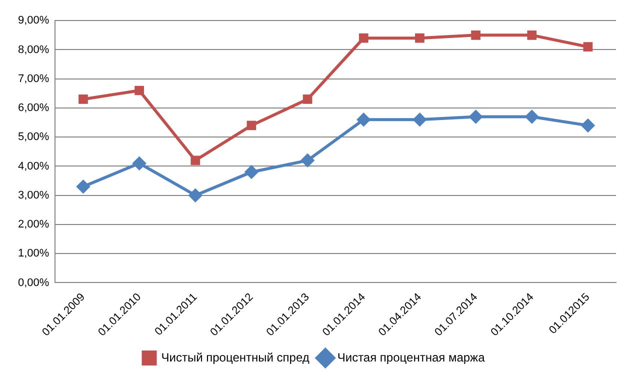 This screenshot has height=382, width=640. Describe the element at coordinates (34, 108) in the screenshot. I see `y-tick-label: 6,00%` at that location.